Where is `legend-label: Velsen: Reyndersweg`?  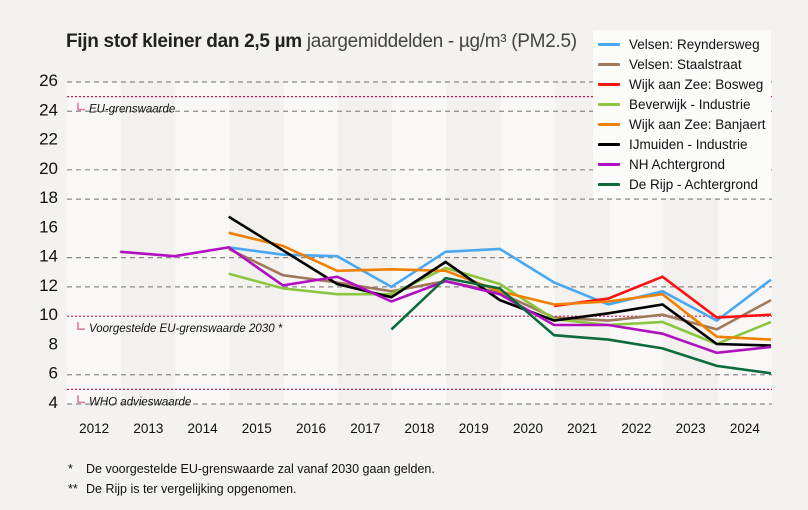 legend-label: Velsen: Reyndersweg is located at coordinates (694, 44).